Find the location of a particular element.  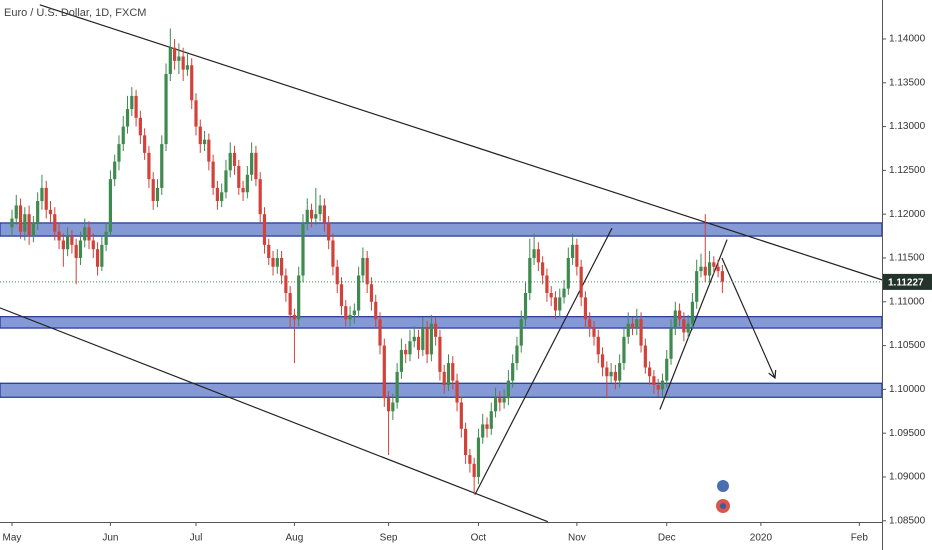

x-tick-label: Nov is located at coordinates (577, 538).